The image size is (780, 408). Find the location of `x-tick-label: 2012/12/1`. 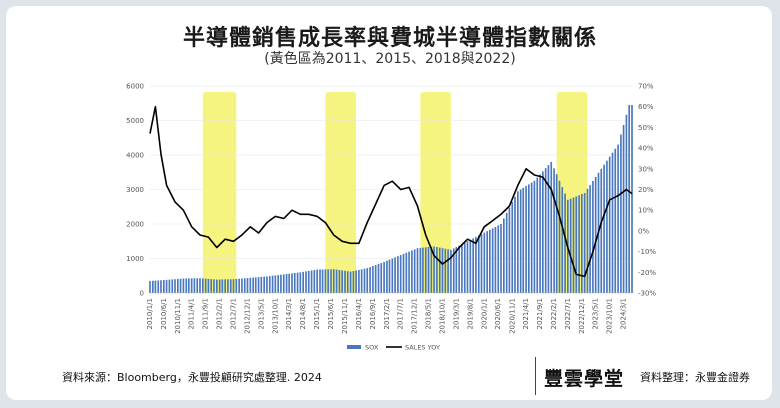

x-tick-label: 2012/12/1 is located at coordinates (247, 316).